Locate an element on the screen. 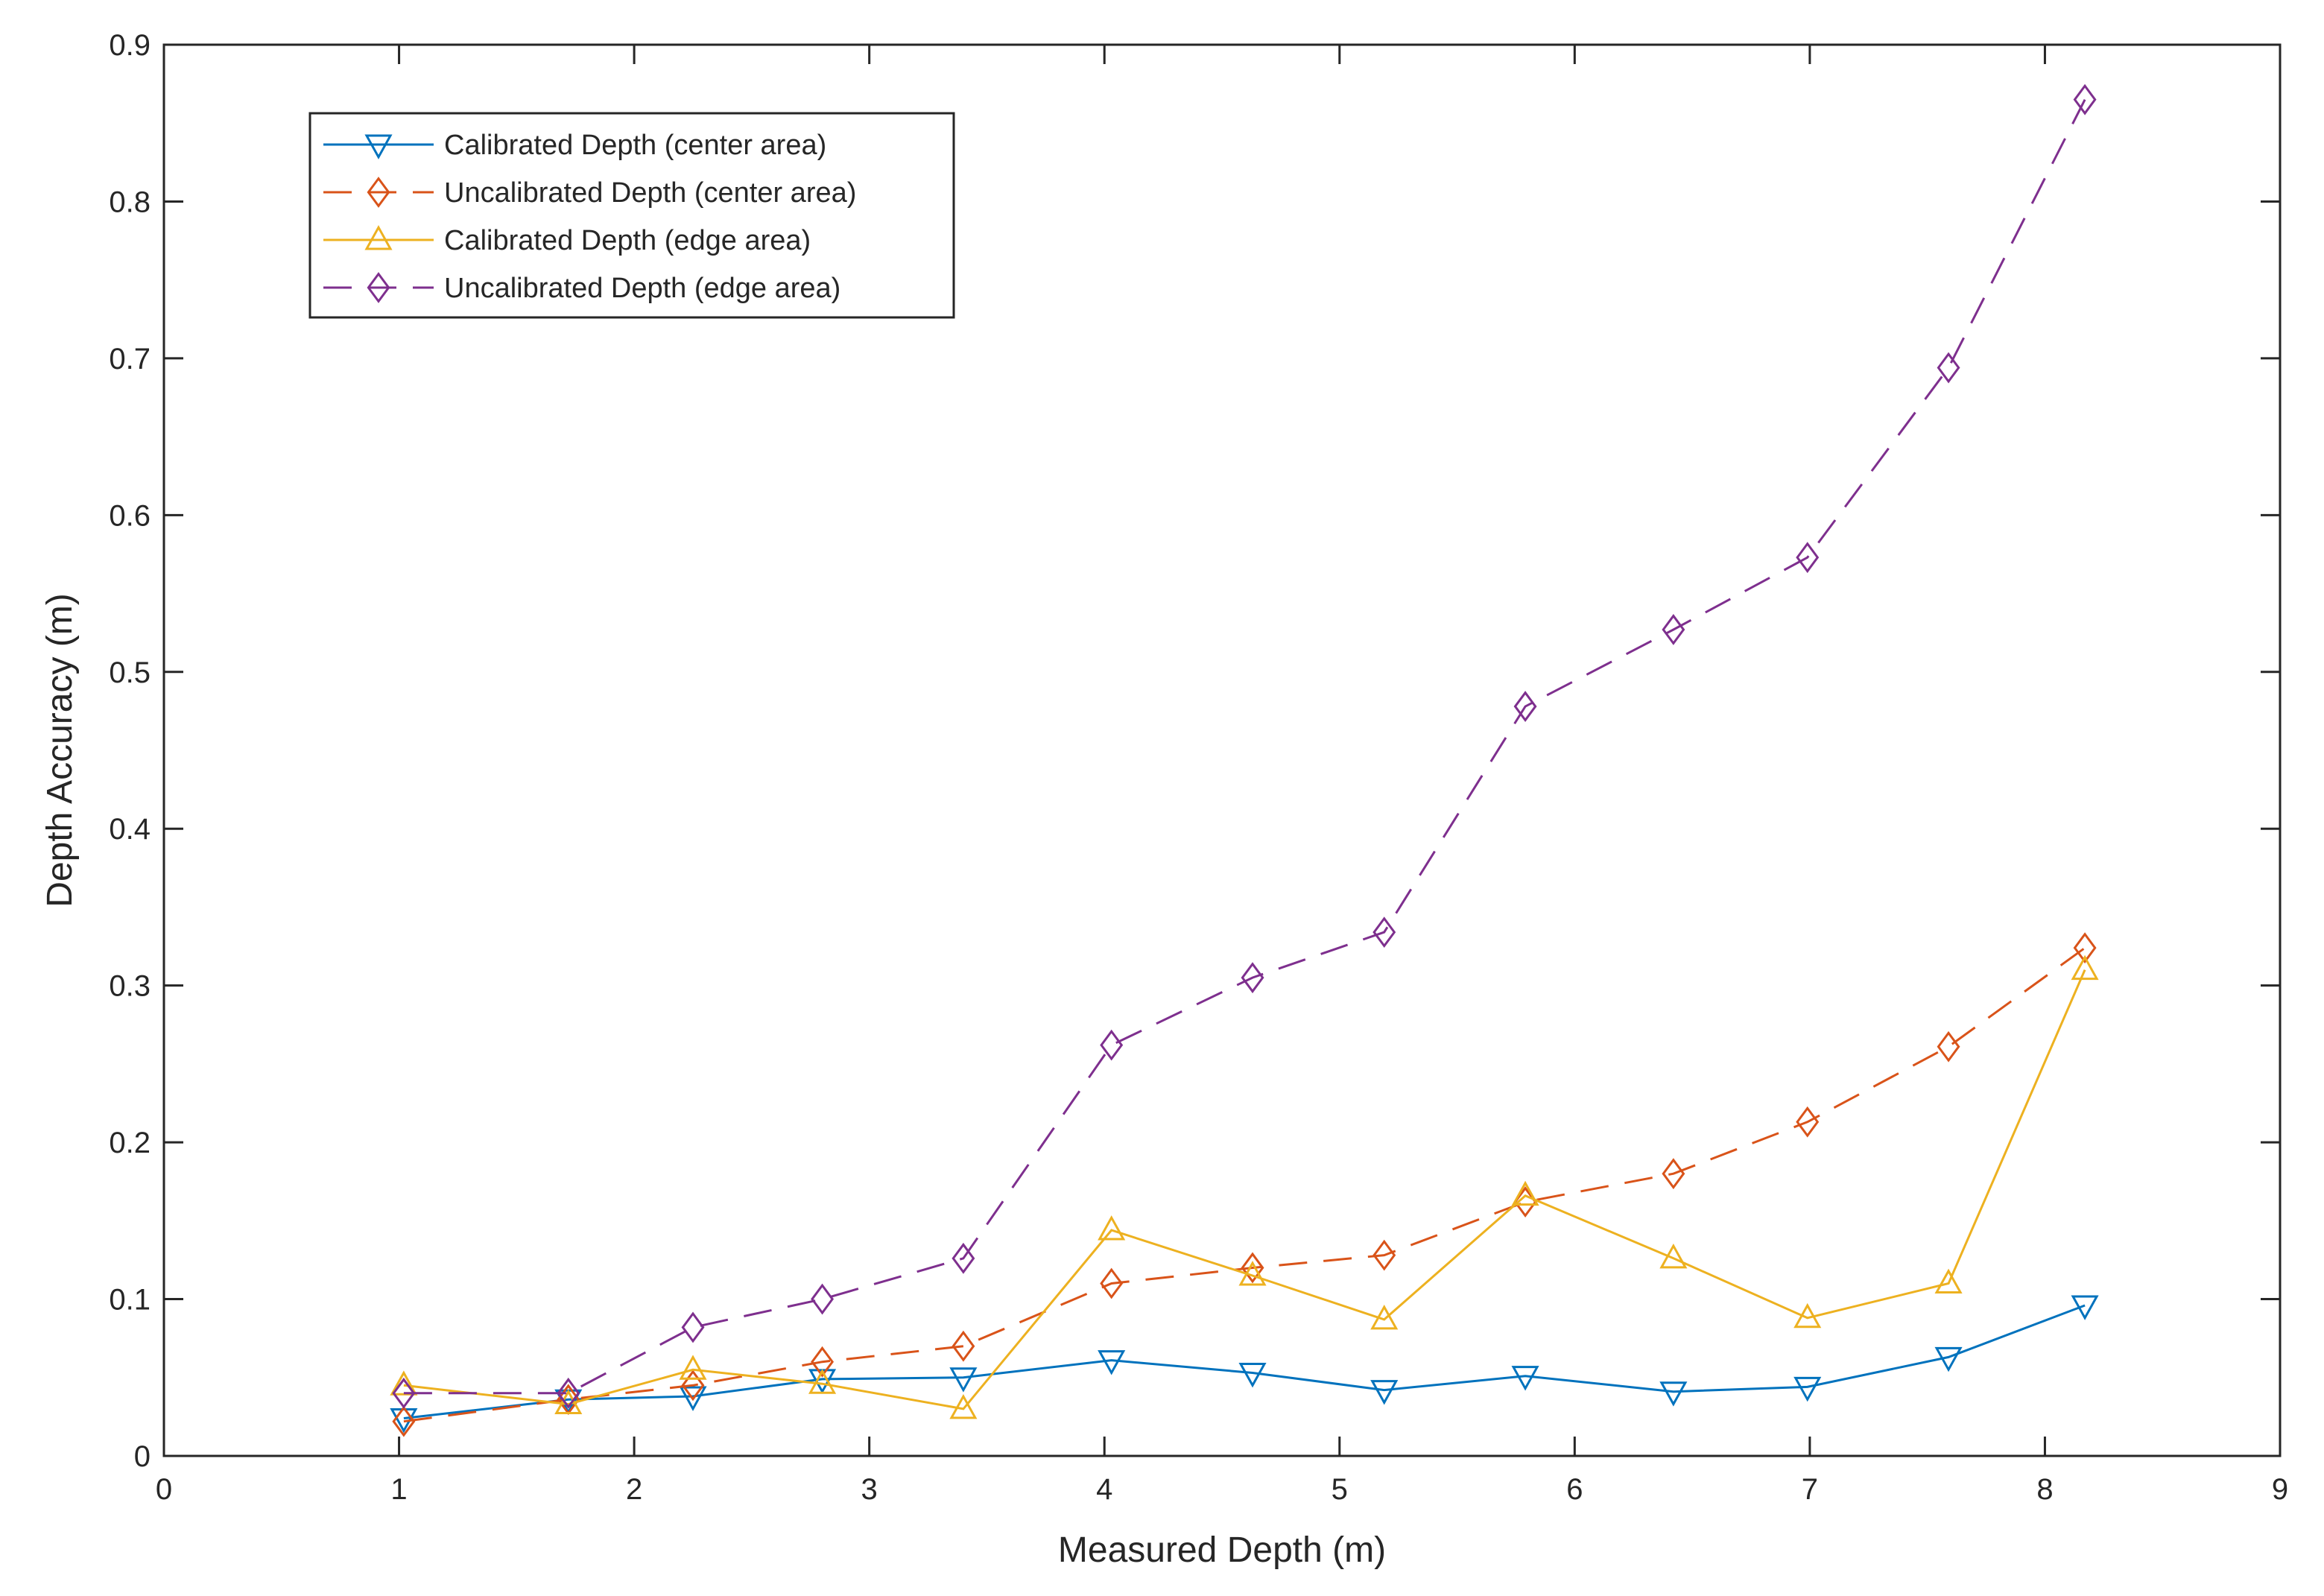 This screenshot has height=1596, width=2324. legend-item: Calibrated Depth (edge area) is located at coordinates (567, 241).